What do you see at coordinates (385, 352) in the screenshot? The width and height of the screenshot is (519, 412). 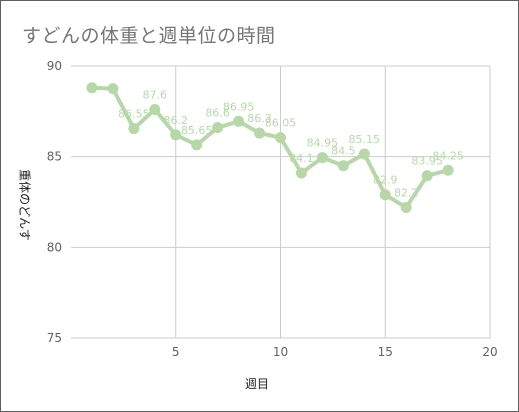 I see `x-tick-label: 15` at bounding box center [385, 352].